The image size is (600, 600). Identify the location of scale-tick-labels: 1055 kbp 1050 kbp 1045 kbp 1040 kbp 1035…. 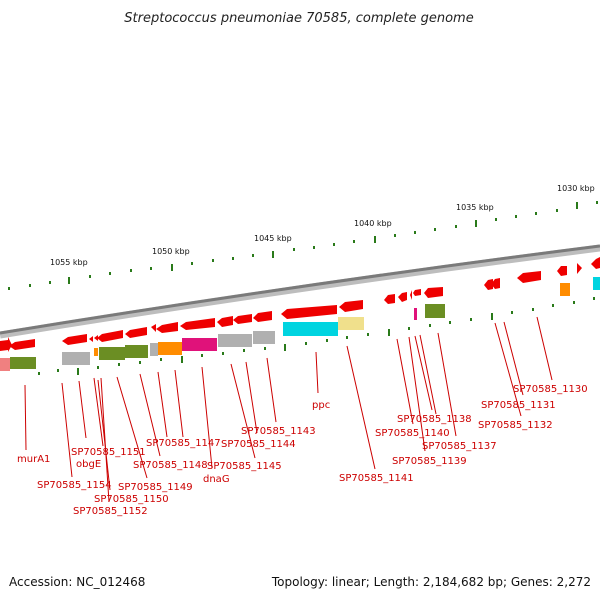
(322, 225).